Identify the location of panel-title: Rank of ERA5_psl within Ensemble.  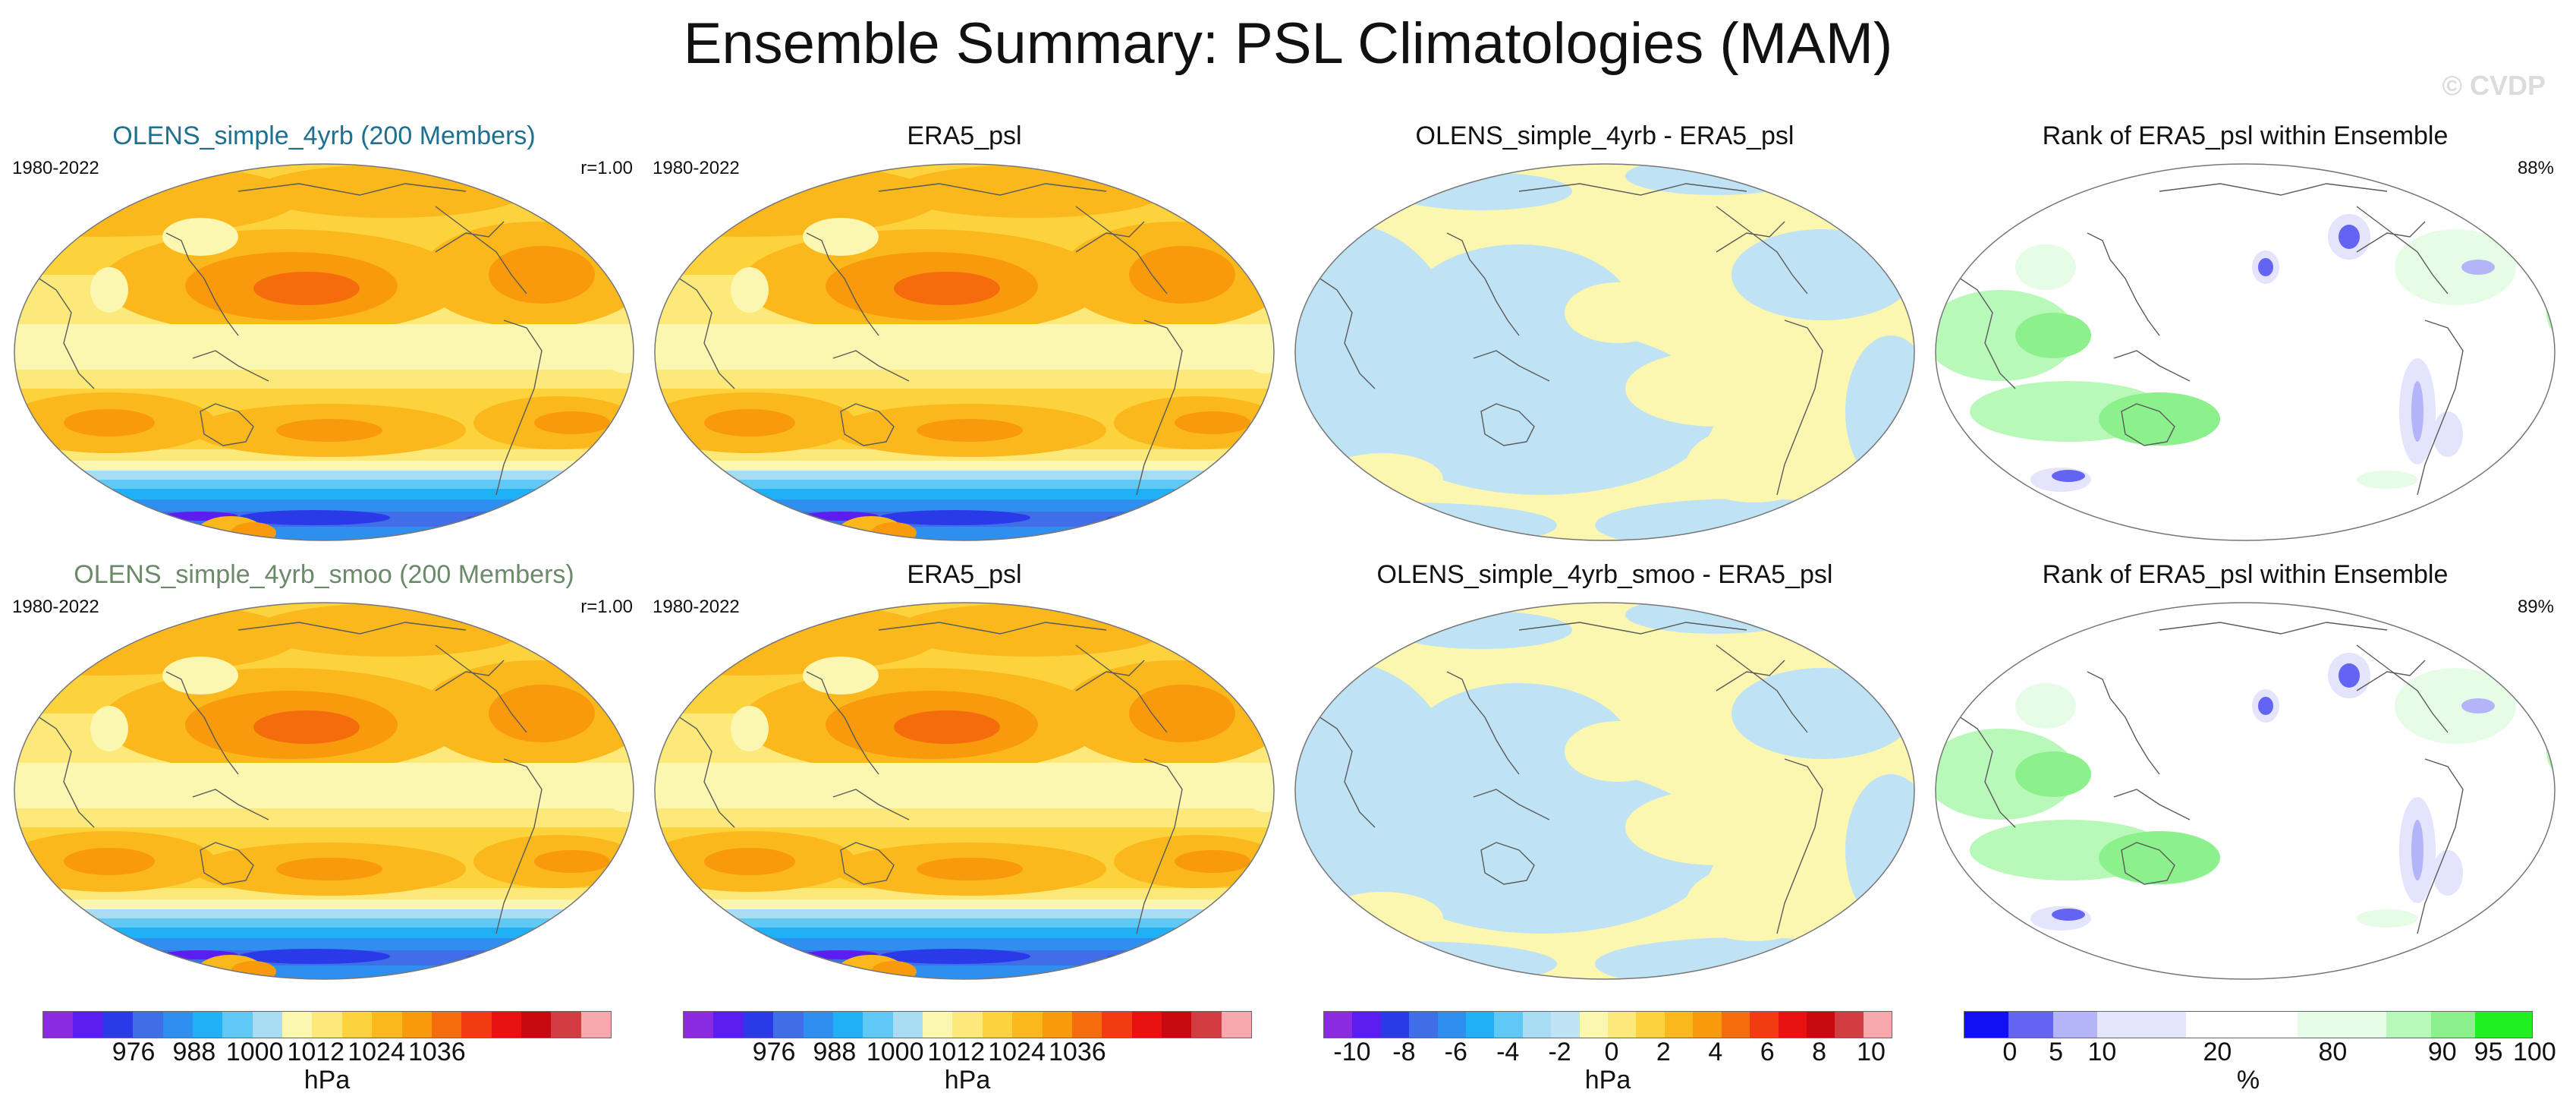
(2245, 574).